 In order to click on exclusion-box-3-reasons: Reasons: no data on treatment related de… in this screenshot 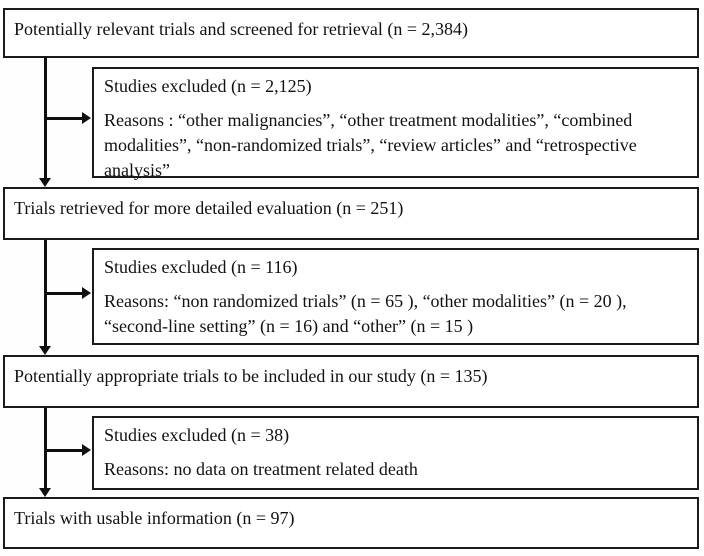, I will do `click(261, 469)`.